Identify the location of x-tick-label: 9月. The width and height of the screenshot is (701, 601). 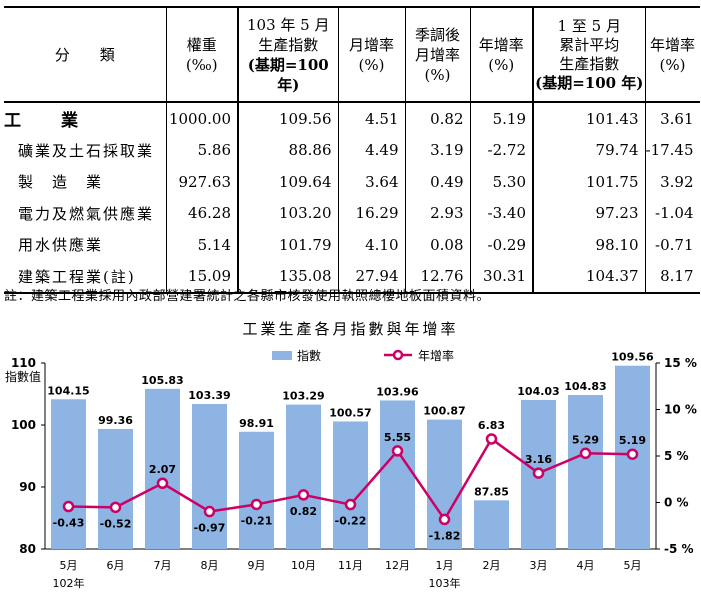
(257, 565).